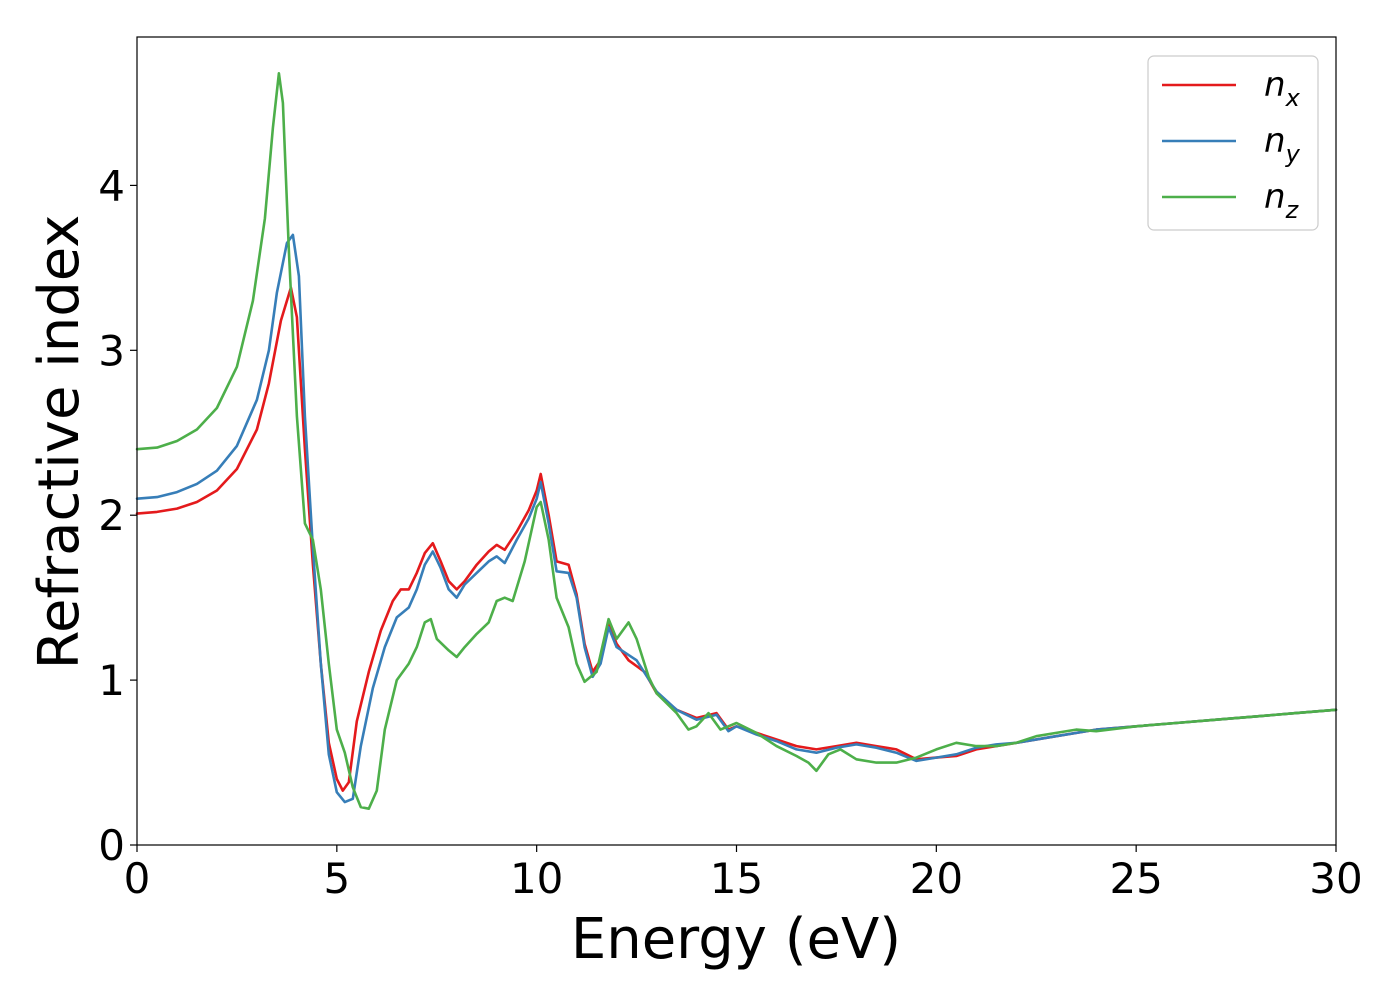  Describe the element at coordinates (59, 442) in the screenshot. I see `y-axis-title: Refractive index` at that location.